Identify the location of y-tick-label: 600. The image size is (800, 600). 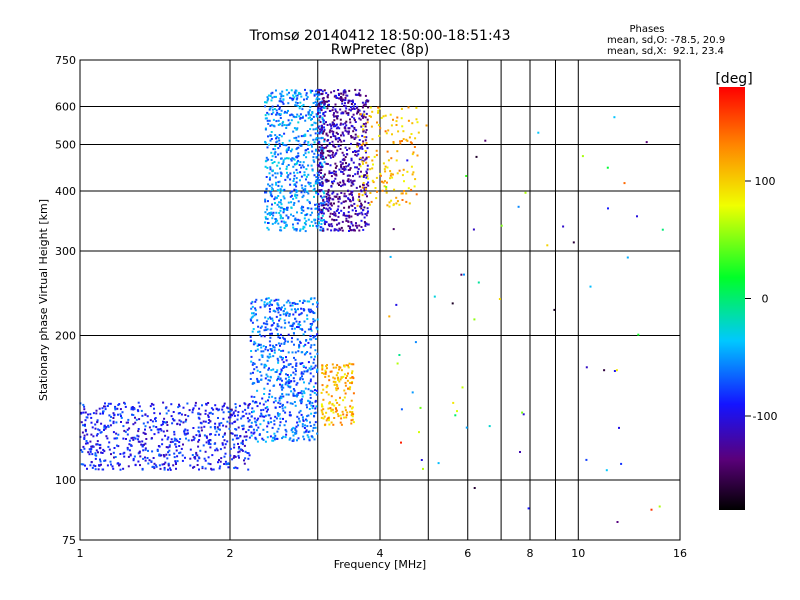
(65, 107).